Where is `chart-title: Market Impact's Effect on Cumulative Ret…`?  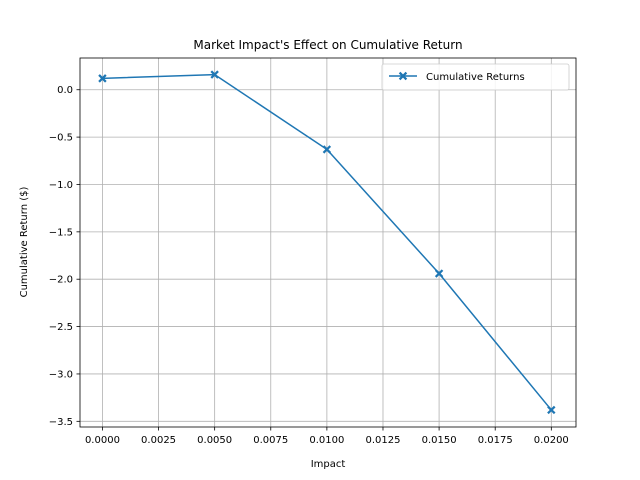
chart-title: Market Impact's Effect on Cumulative Ret… is located at coordinates (327, 45).